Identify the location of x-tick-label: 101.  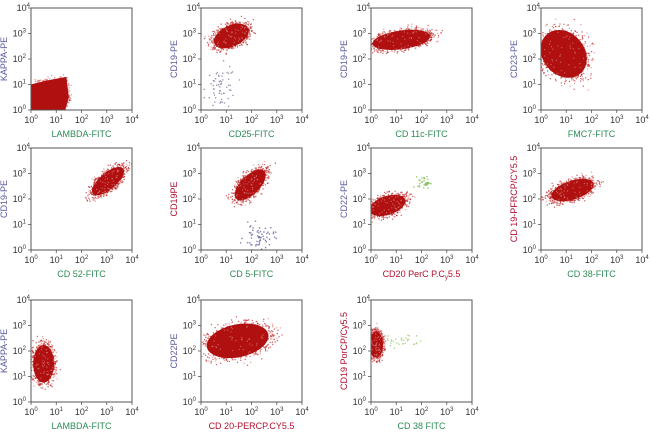
(567, 260).